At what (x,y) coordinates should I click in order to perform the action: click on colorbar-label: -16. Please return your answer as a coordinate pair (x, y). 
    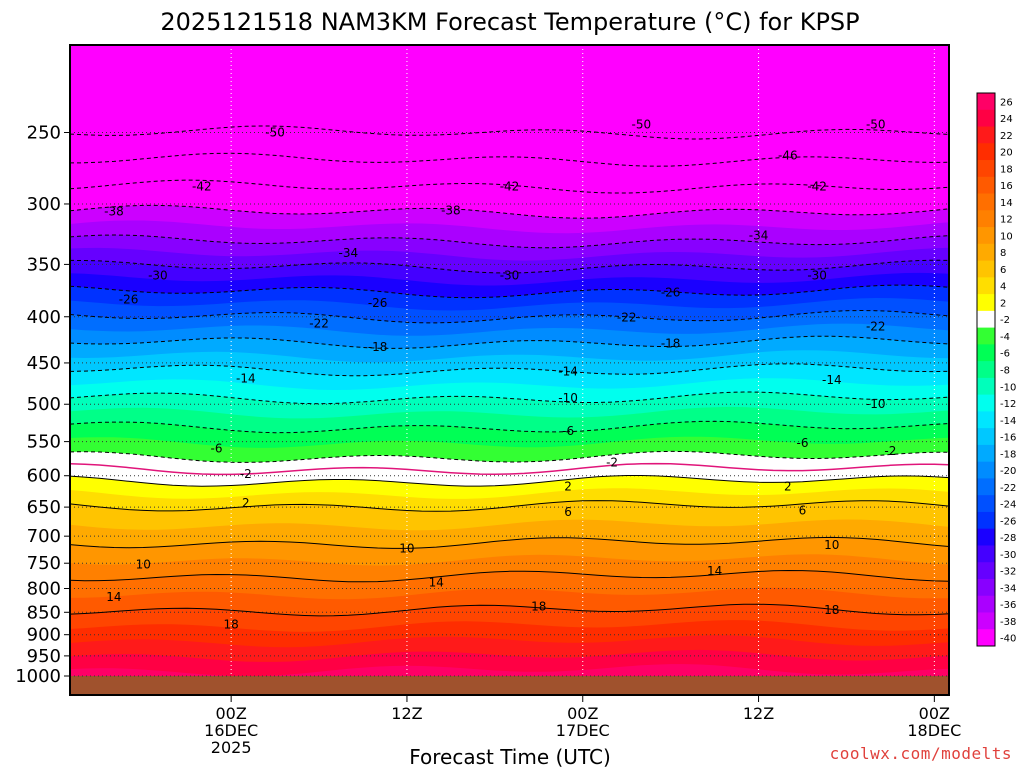
    Looking at the image, I should click on (1008, 438).